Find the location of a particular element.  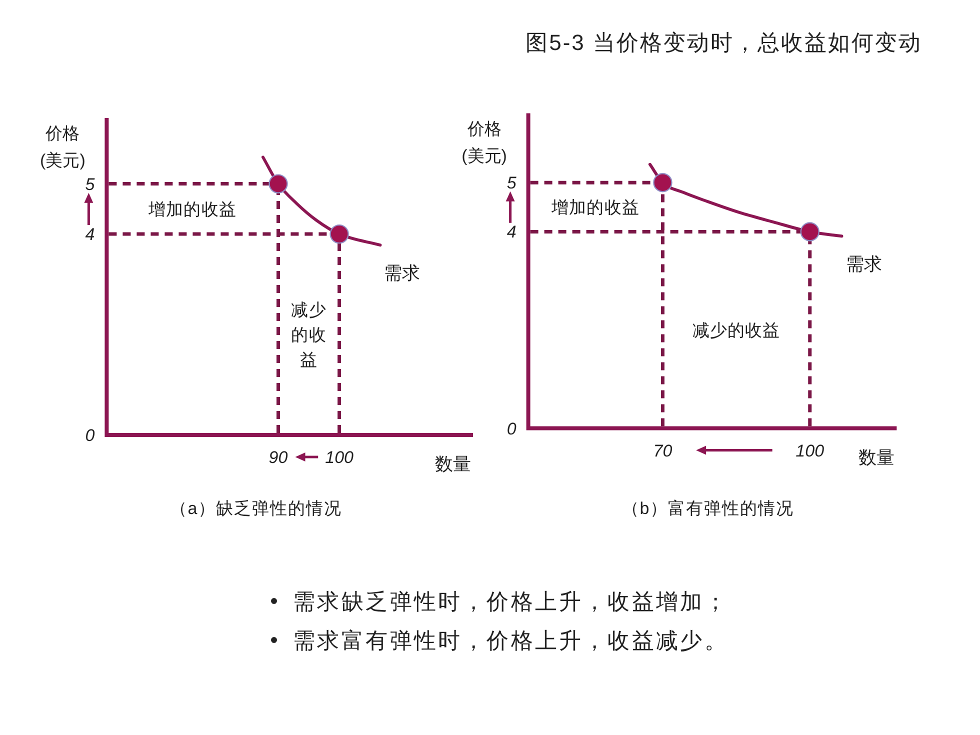

text: 图5-3 当价格变动时，总收益如何变动 is located at coordinates (724, 42).